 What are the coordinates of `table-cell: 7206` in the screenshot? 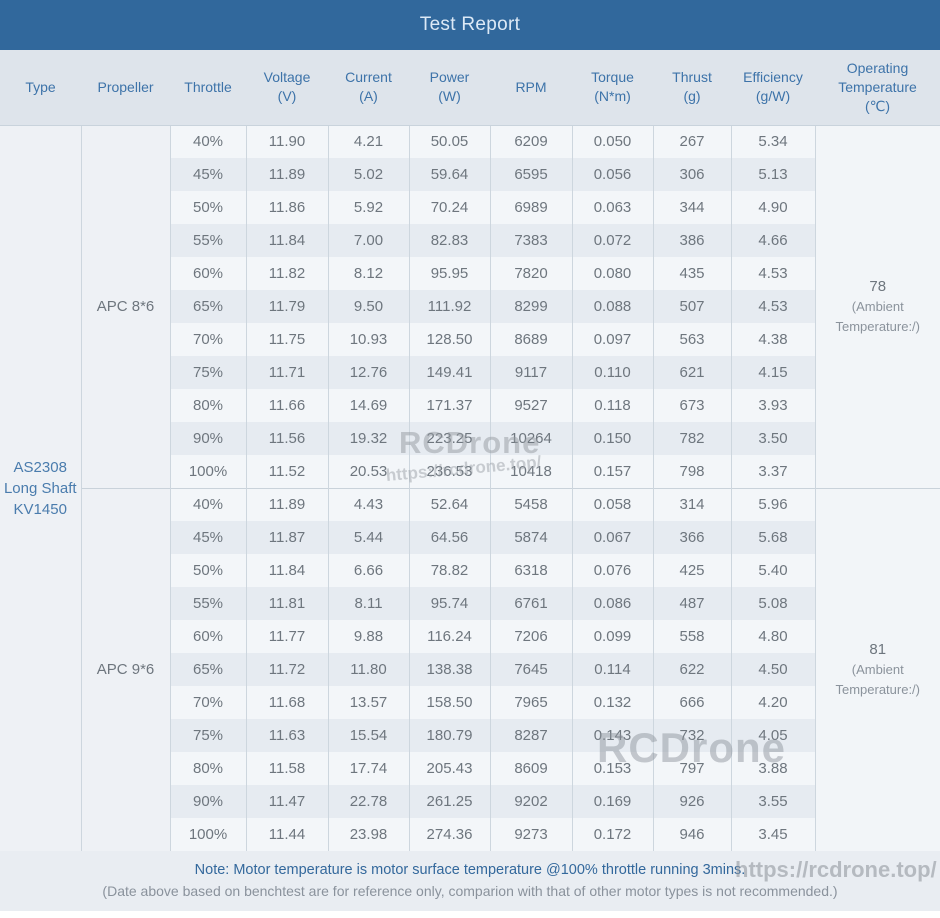 It's located at (530, 636).